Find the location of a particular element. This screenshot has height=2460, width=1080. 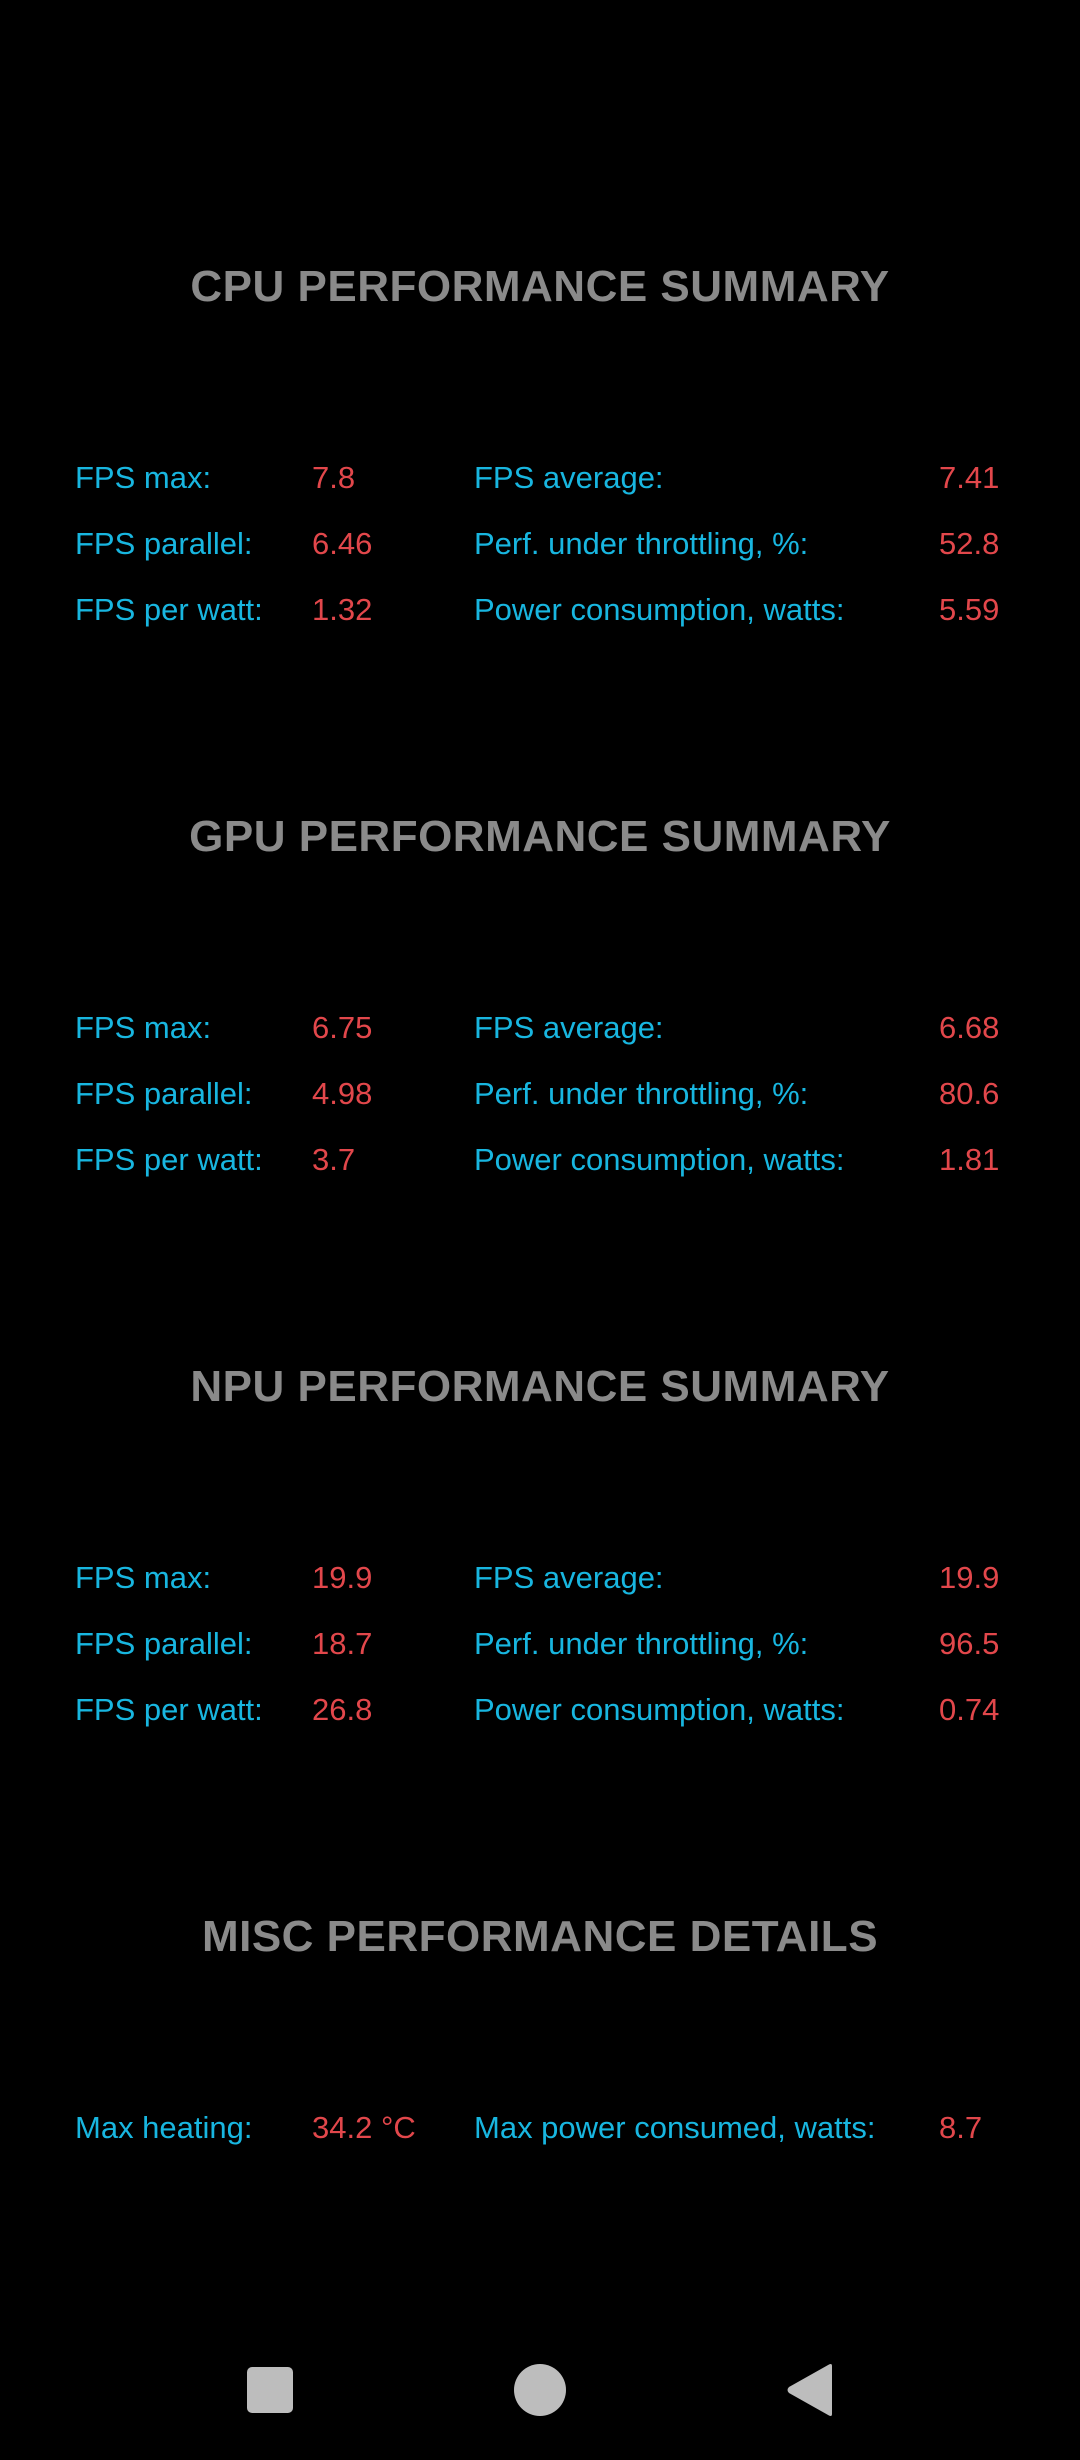

misc-section-title: MISC PERFORMANCE DETAILS is located at coordinates (540, 1936).